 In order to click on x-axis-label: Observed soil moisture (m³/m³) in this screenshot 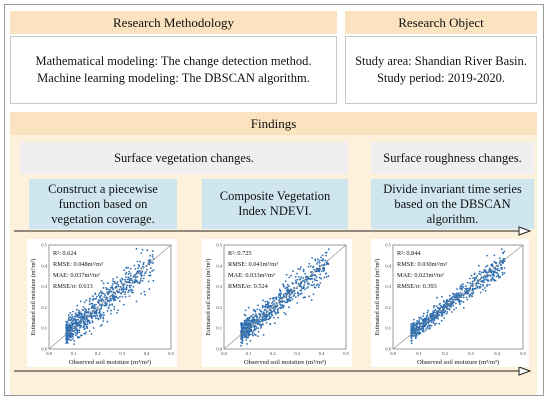, I will do `click(458, 362)`.